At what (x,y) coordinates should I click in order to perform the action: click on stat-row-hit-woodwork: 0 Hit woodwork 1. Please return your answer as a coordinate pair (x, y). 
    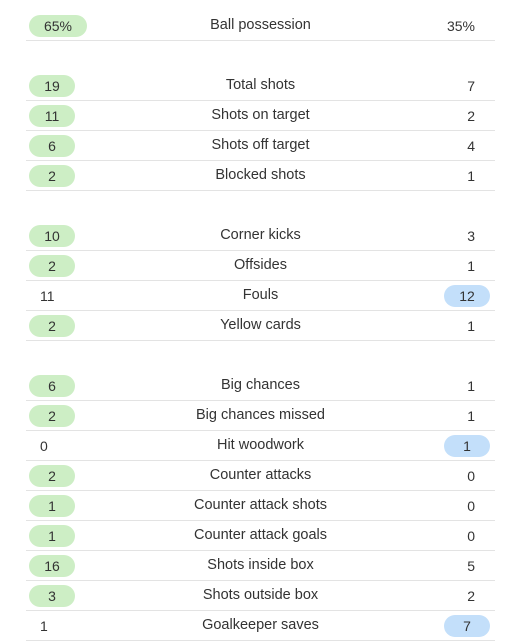
    Looking at the image, I should click on (260, 446).